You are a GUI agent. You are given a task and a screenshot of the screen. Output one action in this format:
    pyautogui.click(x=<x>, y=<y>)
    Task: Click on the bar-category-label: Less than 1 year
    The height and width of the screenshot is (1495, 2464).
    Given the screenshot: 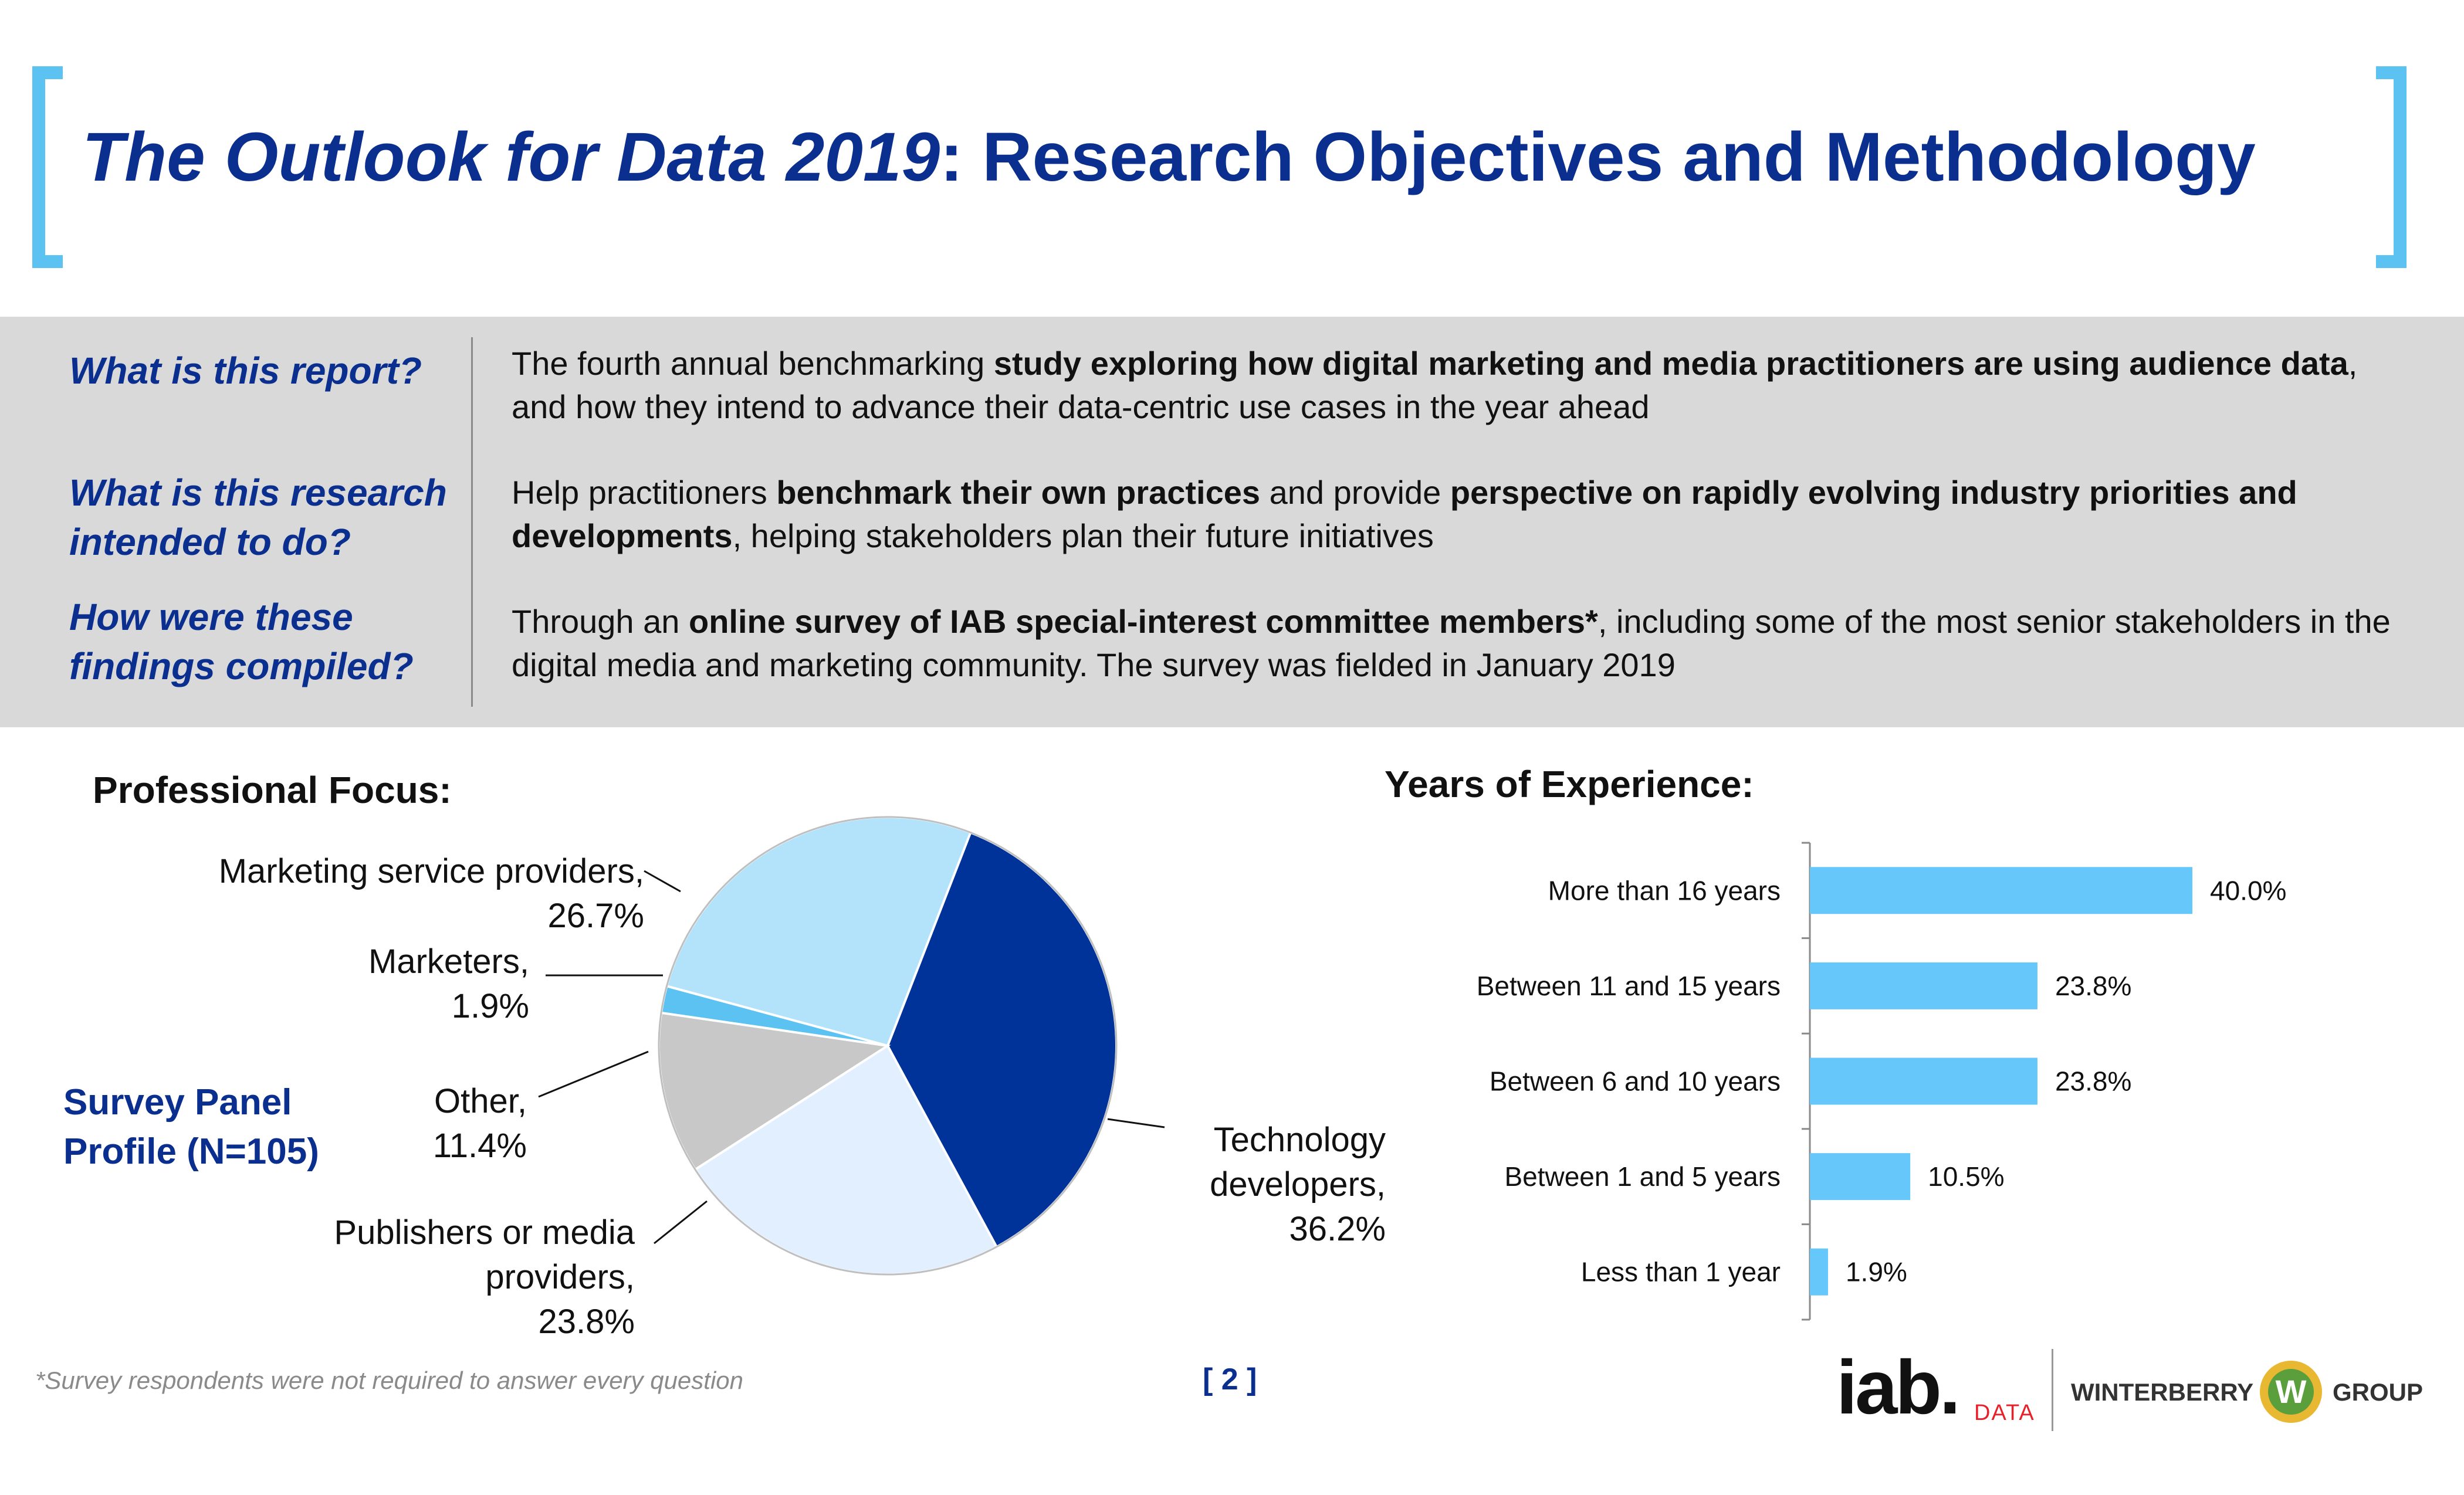 What is the action you would take?
    pyautogui.click(x=1681, y=1272)
    